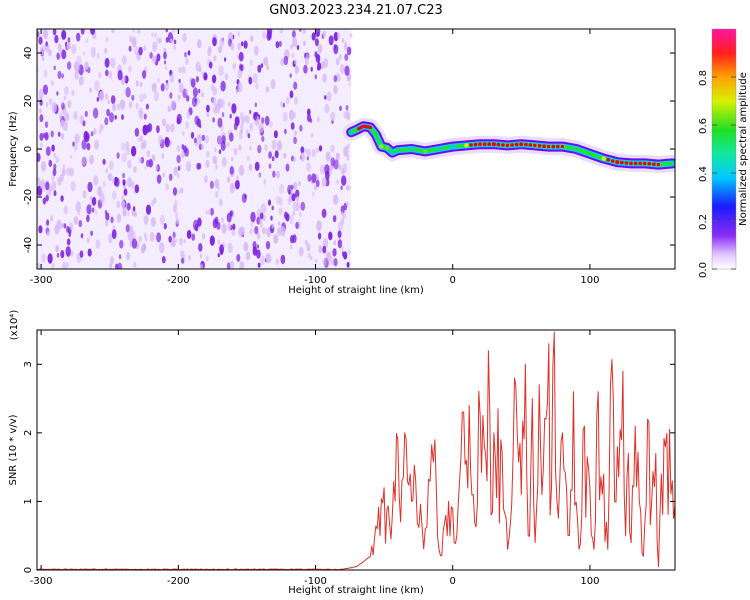 The image size is (750, 600). Describe the element at coordinates (315, 581) in the screenshot. I see `snr-x-tick-label: -100` at that location.